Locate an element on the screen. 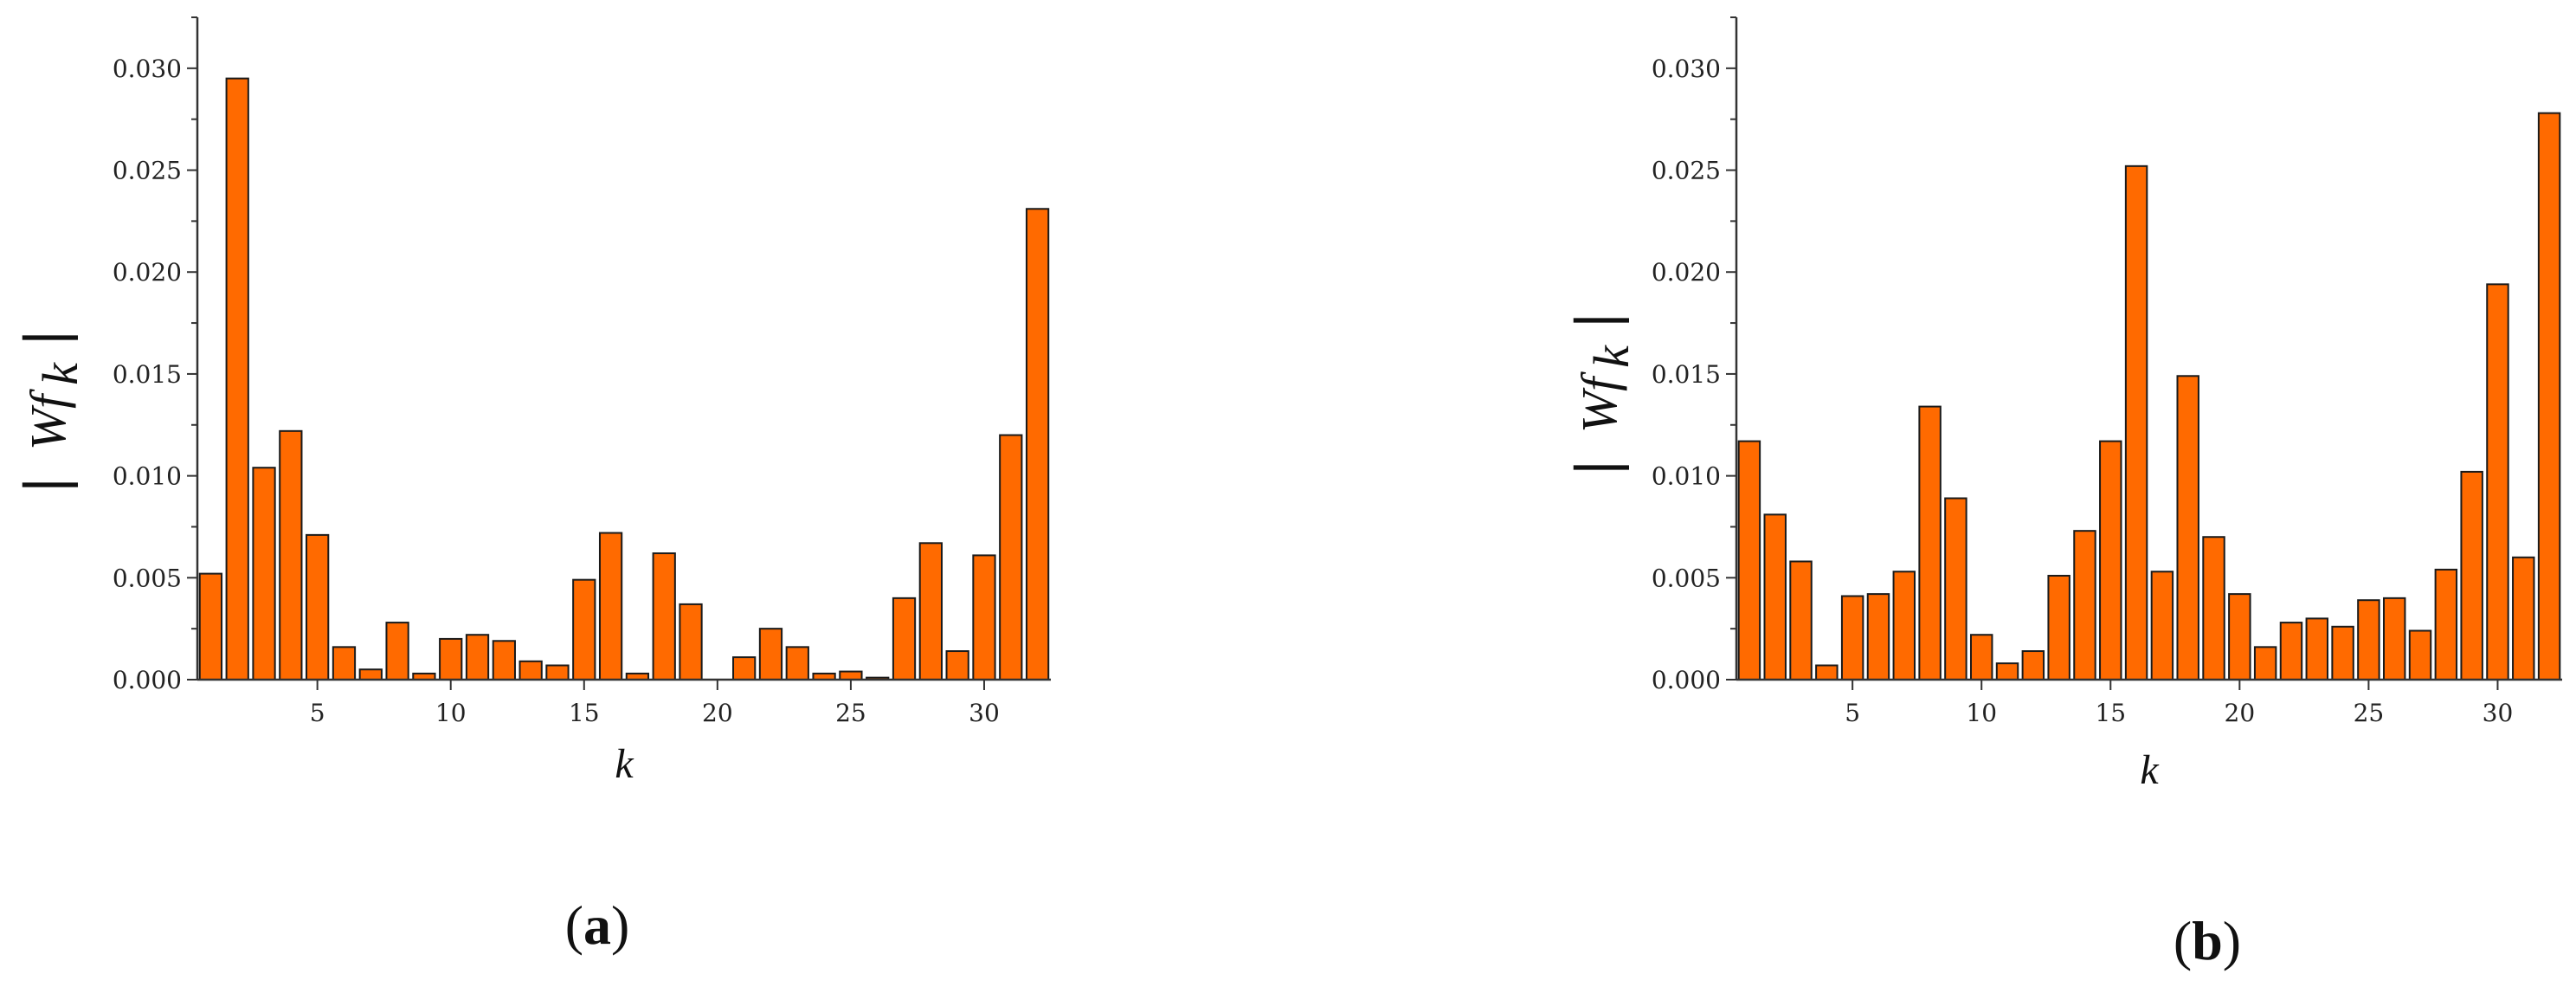 Image resolution: width=2576 pixels, height=987 pixels. panel-label: (a) is located at coordinates (597, 925).